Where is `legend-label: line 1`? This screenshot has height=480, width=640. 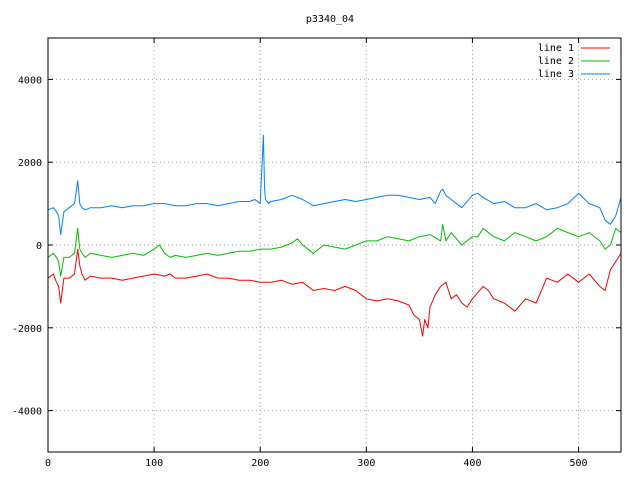 legend-label: line 1 is located at coordinates (556, 48).